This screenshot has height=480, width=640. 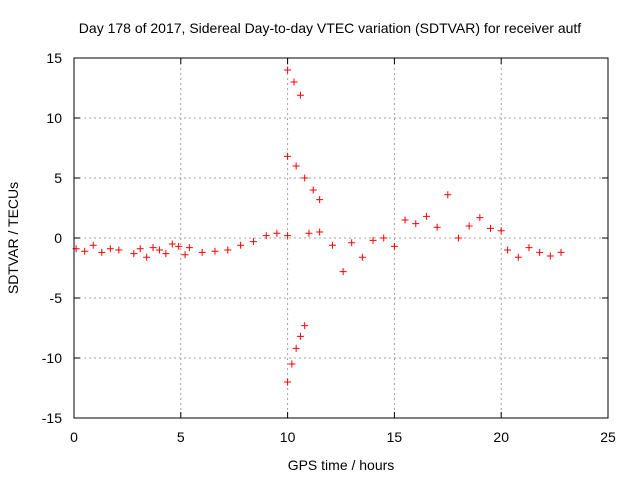 I want to click on series-band-b, so click(x=159, y=250).